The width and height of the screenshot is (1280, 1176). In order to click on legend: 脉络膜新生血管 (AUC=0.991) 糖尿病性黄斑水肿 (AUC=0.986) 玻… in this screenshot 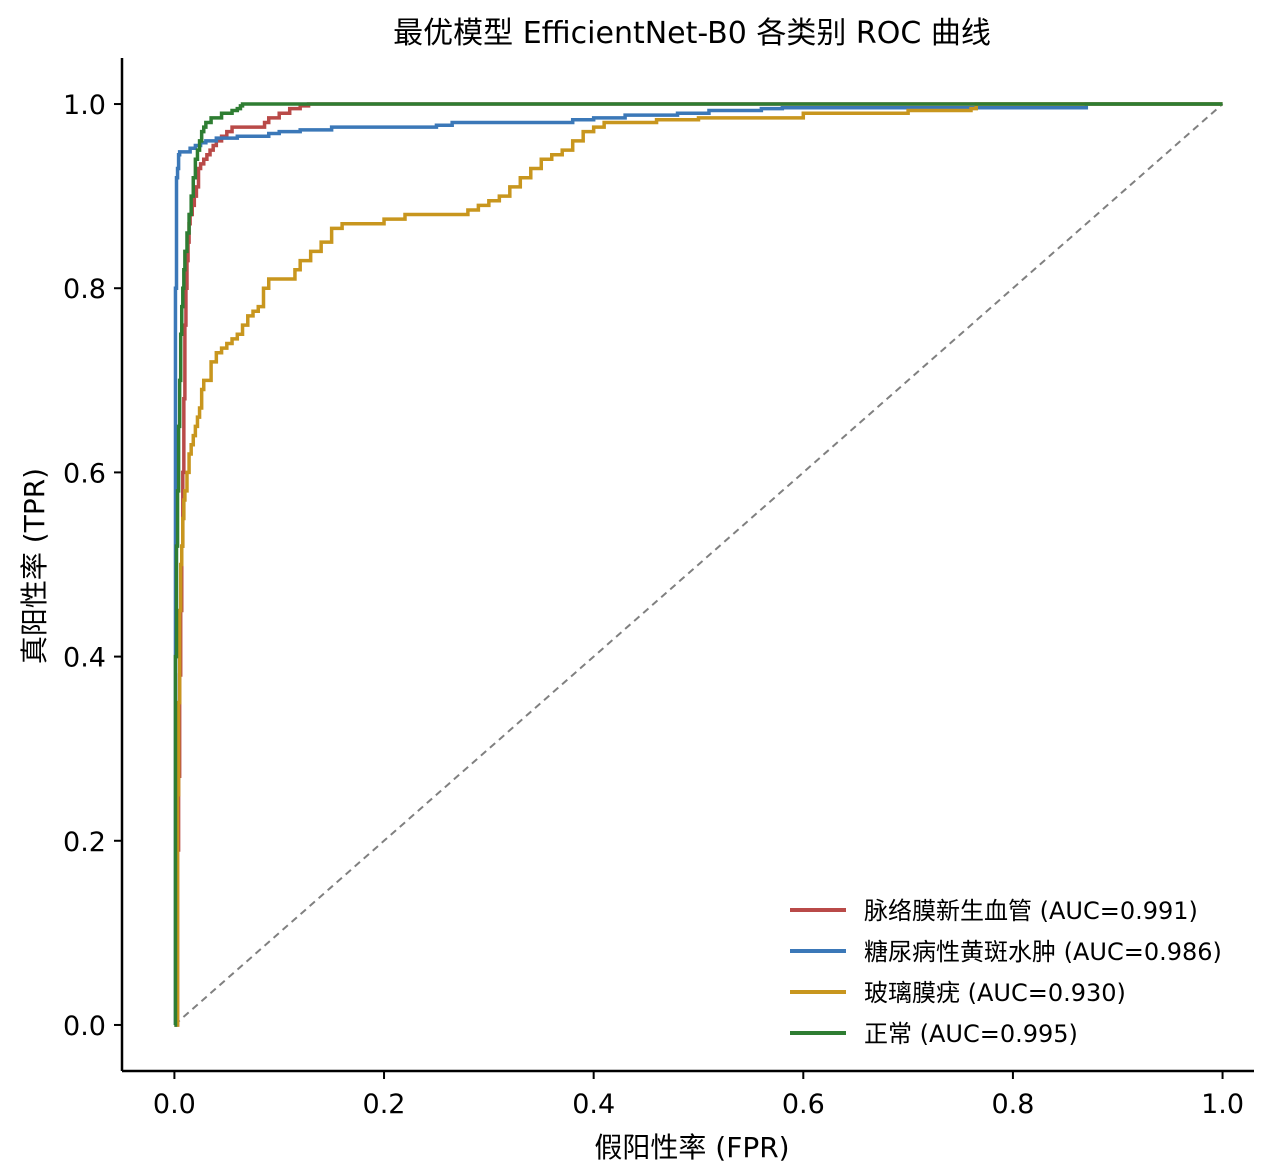, I will do `click(1006, 972)`.